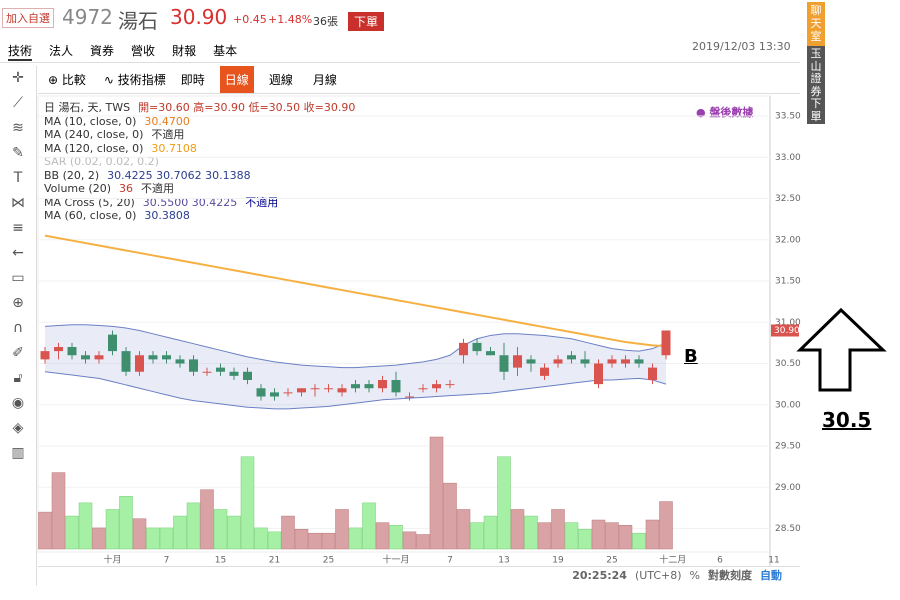 This screenshot has width=900, height=600. Describe the element at coordinates (112, 560) in the screenshot. I see `x-tick-label: 十月` at that location.